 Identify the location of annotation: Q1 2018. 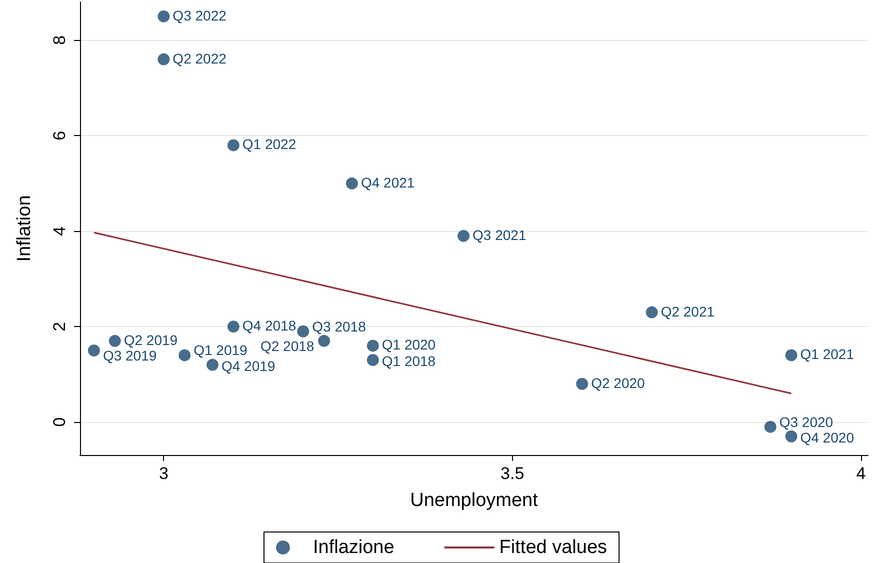
(409, 361).